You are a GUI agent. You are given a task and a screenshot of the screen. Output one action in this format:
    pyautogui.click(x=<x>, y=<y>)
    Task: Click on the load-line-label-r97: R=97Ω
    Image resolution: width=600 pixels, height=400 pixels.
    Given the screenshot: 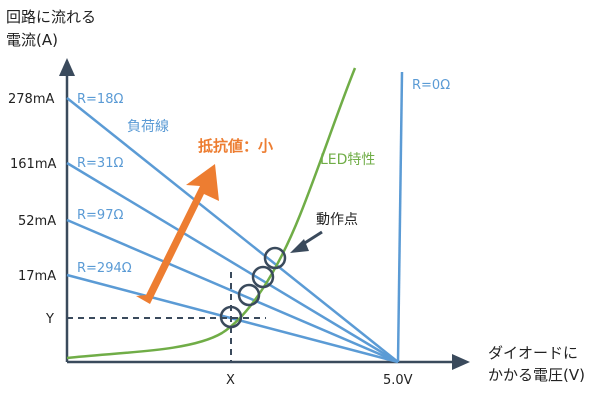 What is the action you would take?
    pyautogui.click(x=100, y=215)
    